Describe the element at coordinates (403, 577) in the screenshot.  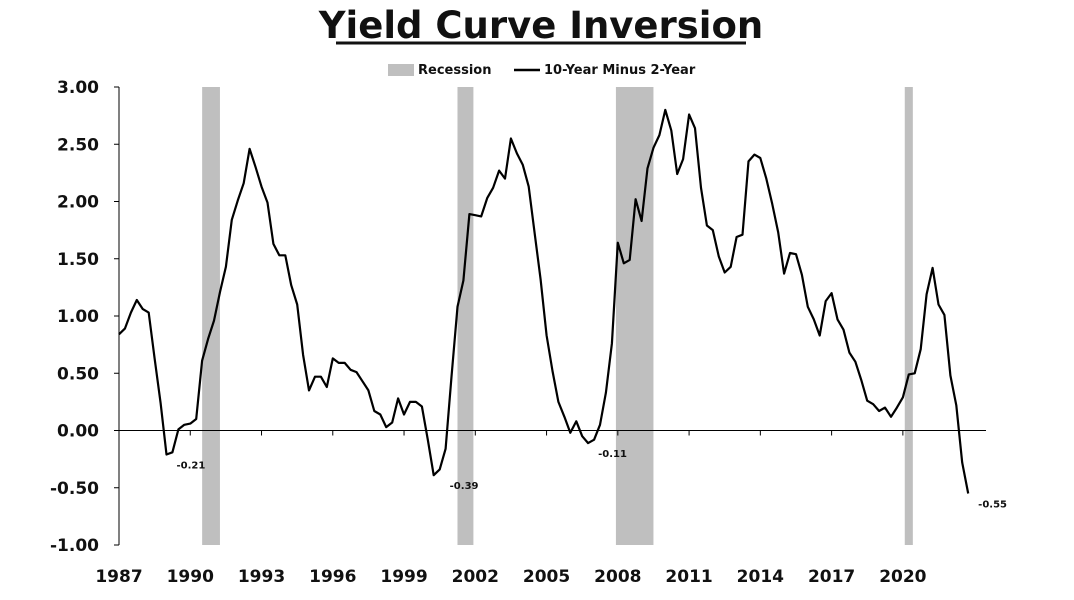
I see `x-tick-label-4: 1999` at that location.